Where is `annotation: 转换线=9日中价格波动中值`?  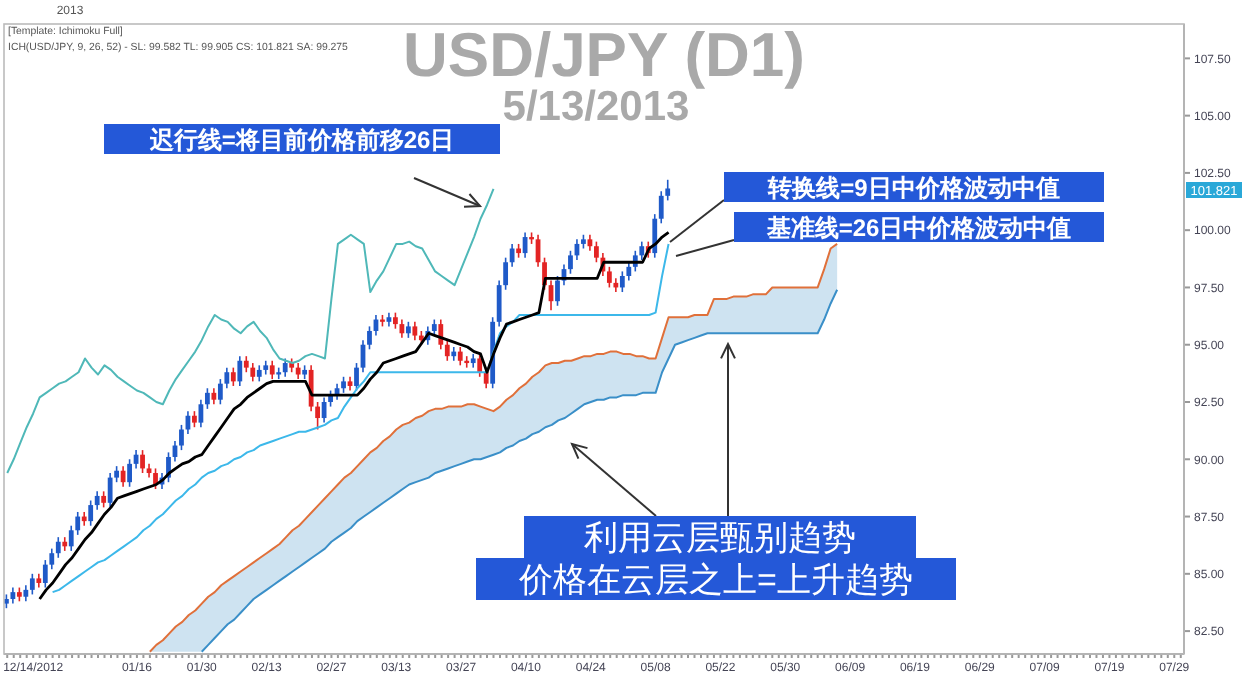
annotation: 转换线=9日中价格波动中值 is located at coordinates (913, 187).